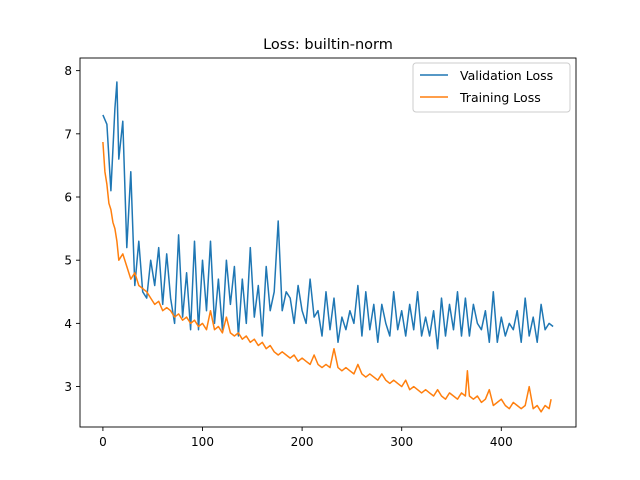 This screenshot has height=480, width=640. I want to click on legend-box, so click(491, 87).